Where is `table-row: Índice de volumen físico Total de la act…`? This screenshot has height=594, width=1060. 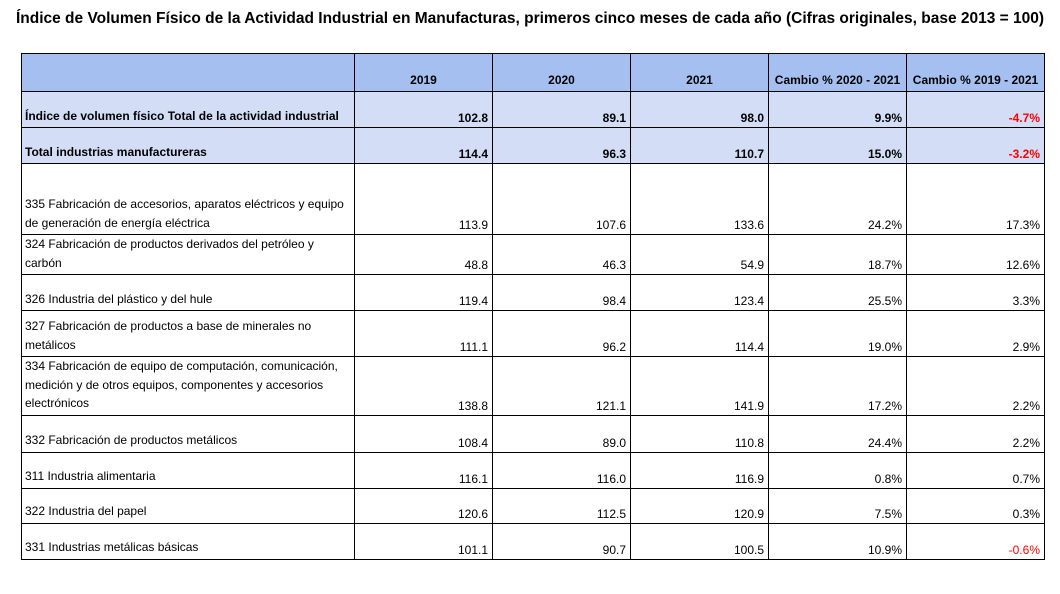 table-row: Índice de volumen físico Total de la act… is located at coordinates (533, 109).